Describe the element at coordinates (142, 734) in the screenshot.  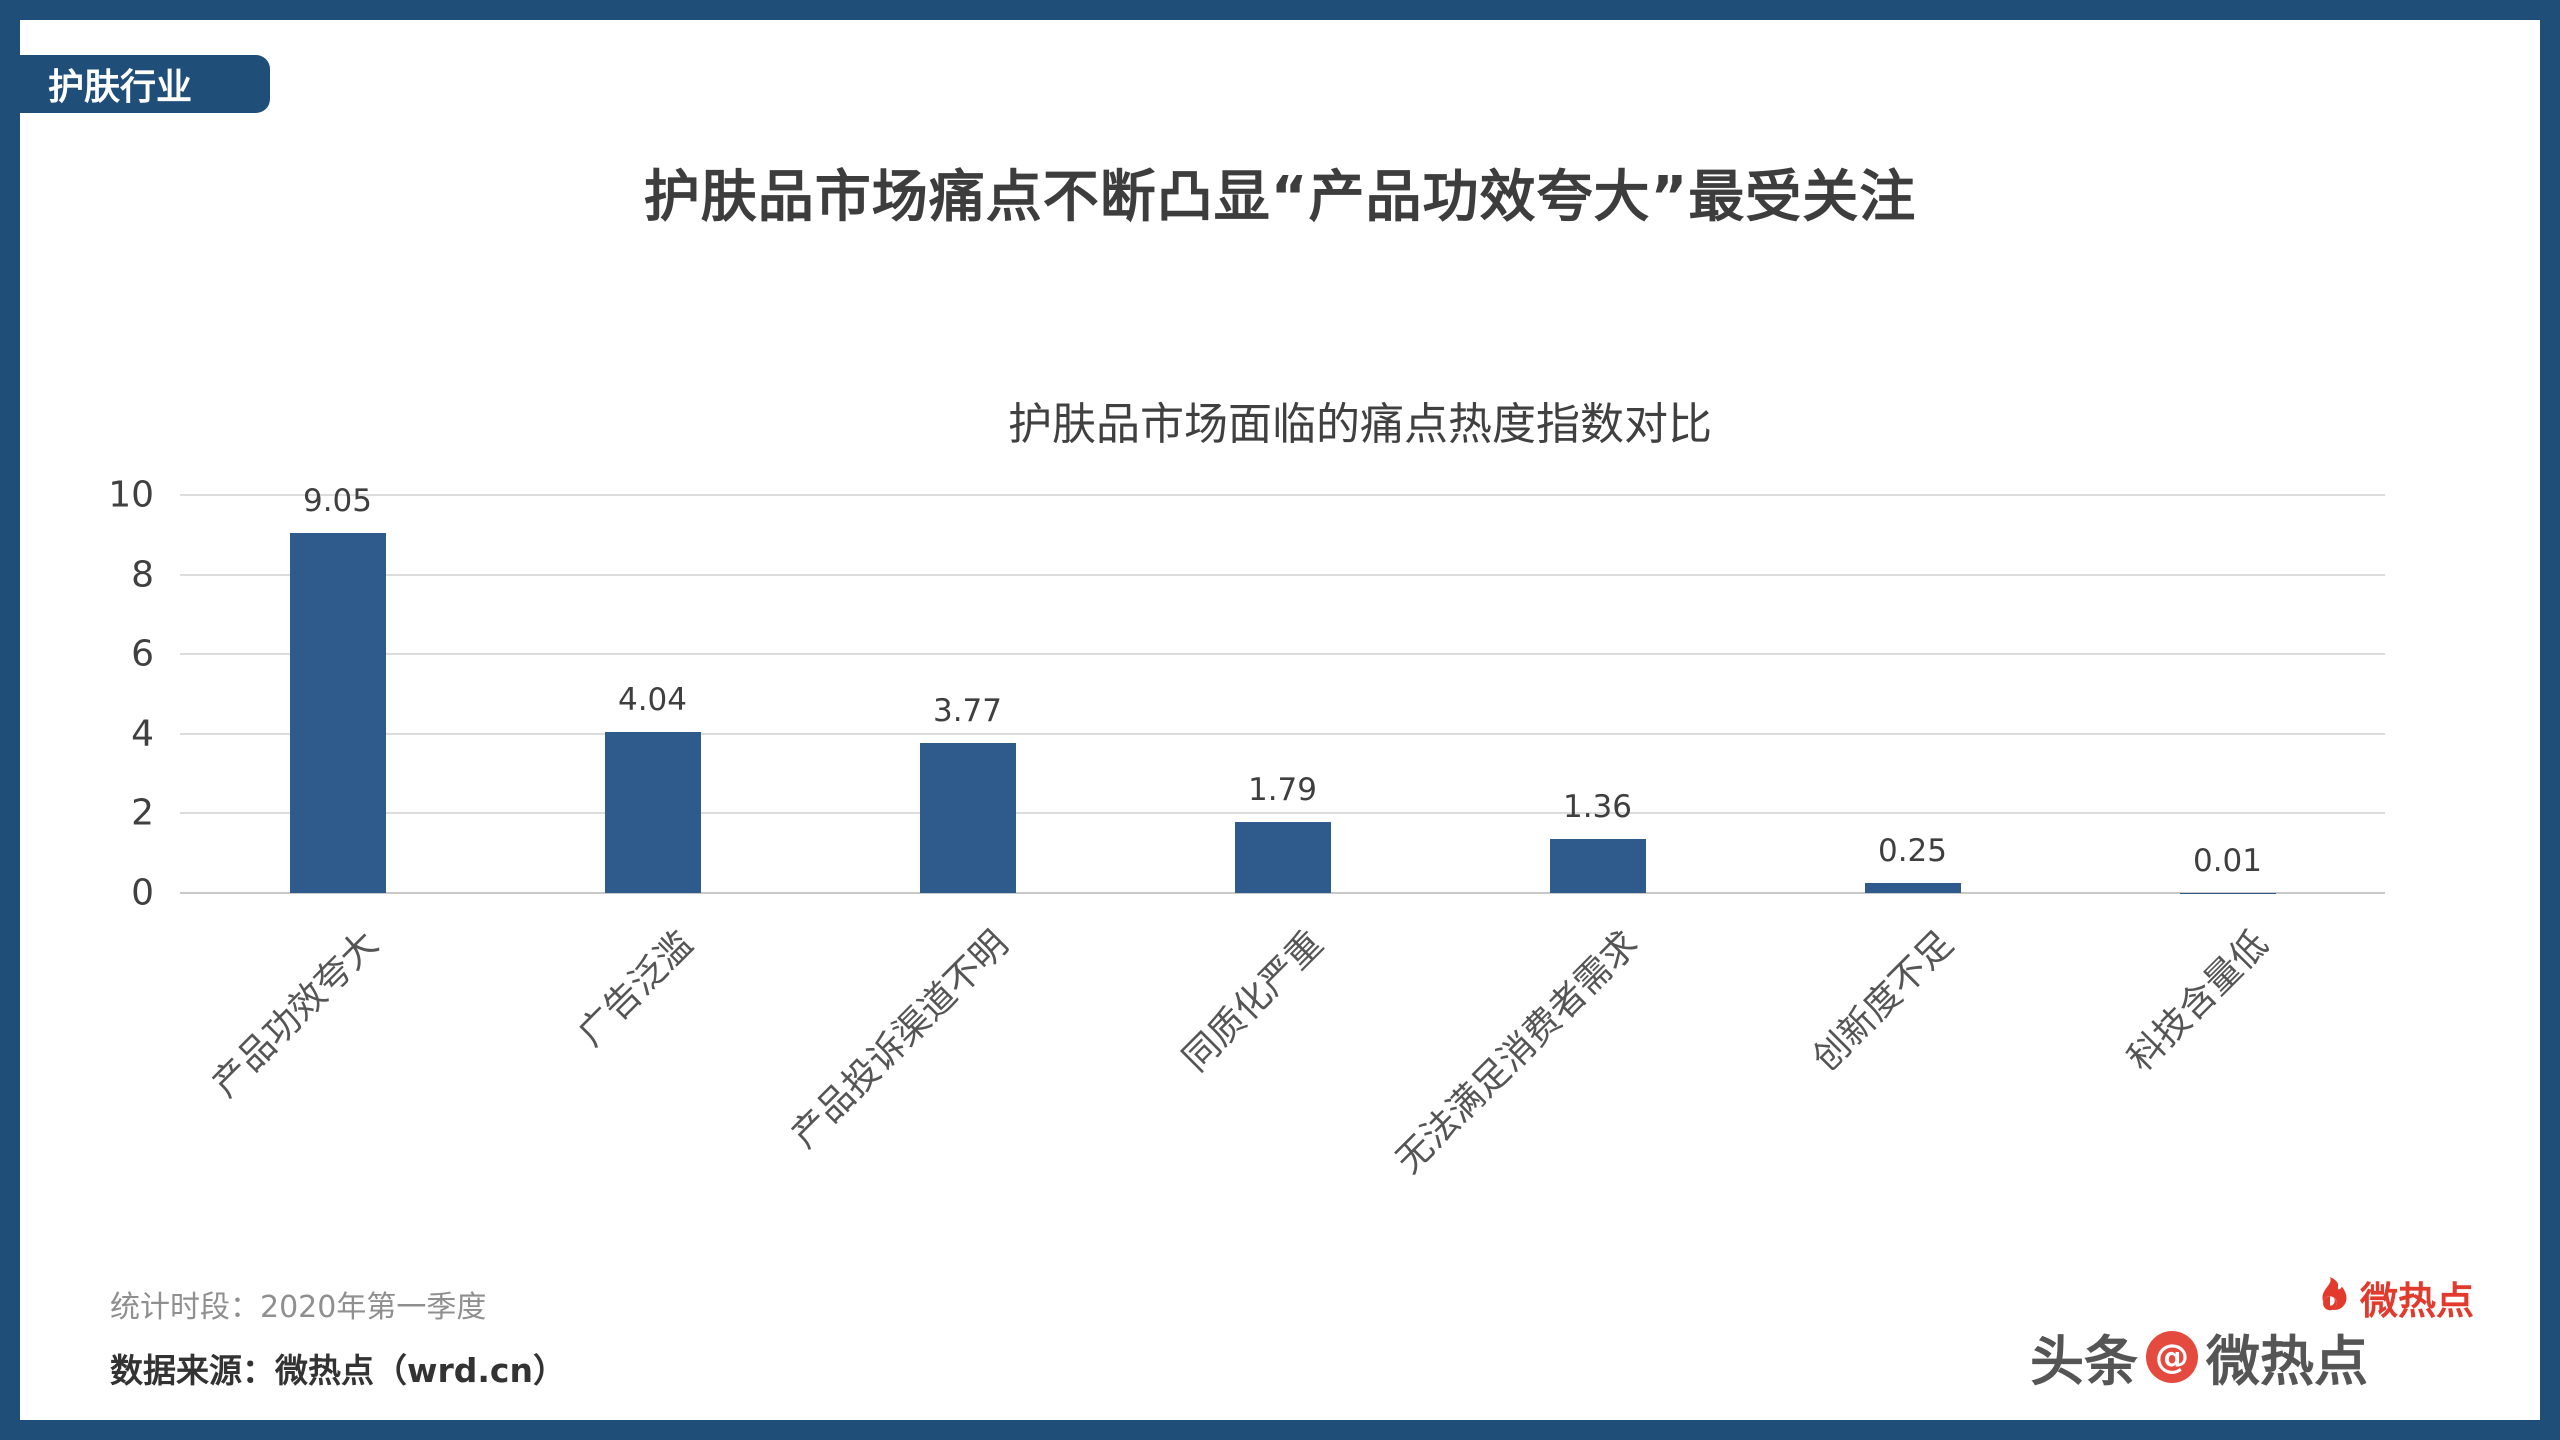
I see `y-axis-tick-label: 4` at that location.